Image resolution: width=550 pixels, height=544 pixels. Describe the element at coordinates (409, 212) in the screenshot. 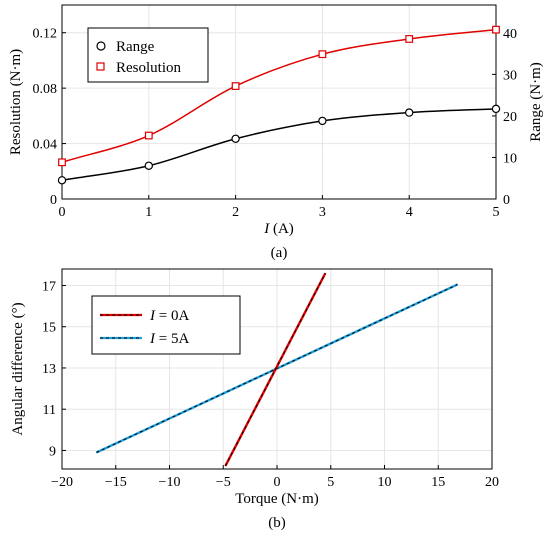

I see `x-tick-label: 4` at that location.